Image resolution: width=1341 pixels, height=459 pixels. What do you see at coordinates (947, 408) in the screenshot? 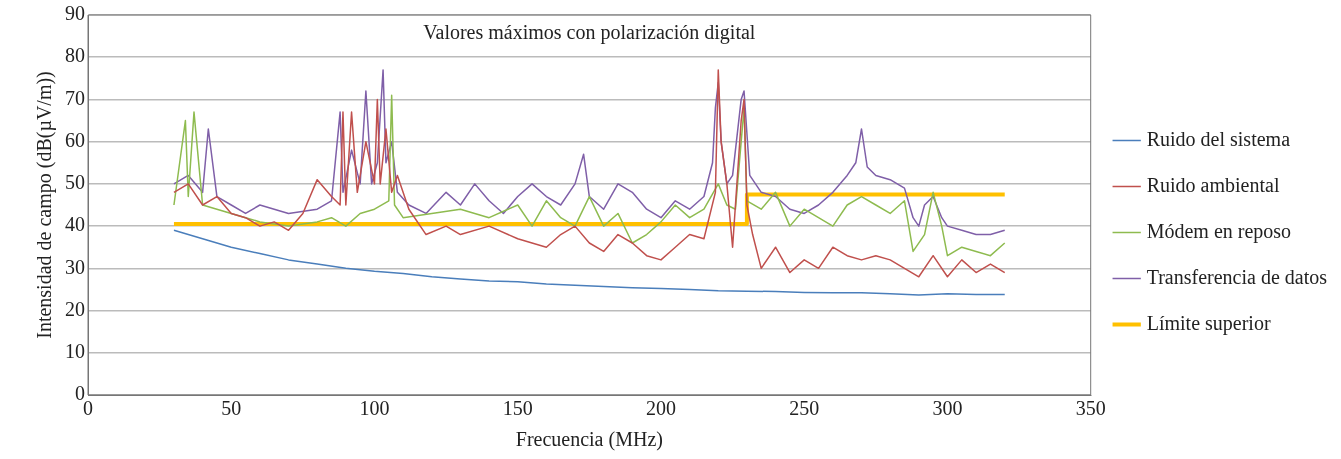
I see `x-tick-label: 300` at bounding box center [947, 408].